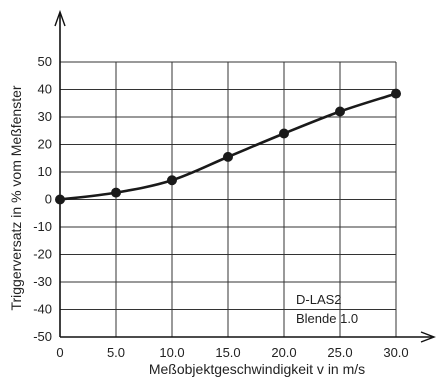 The height and width of the screenshot is (380, 441). I want to click on x-tick-label: 20.0, so click(283, 352).